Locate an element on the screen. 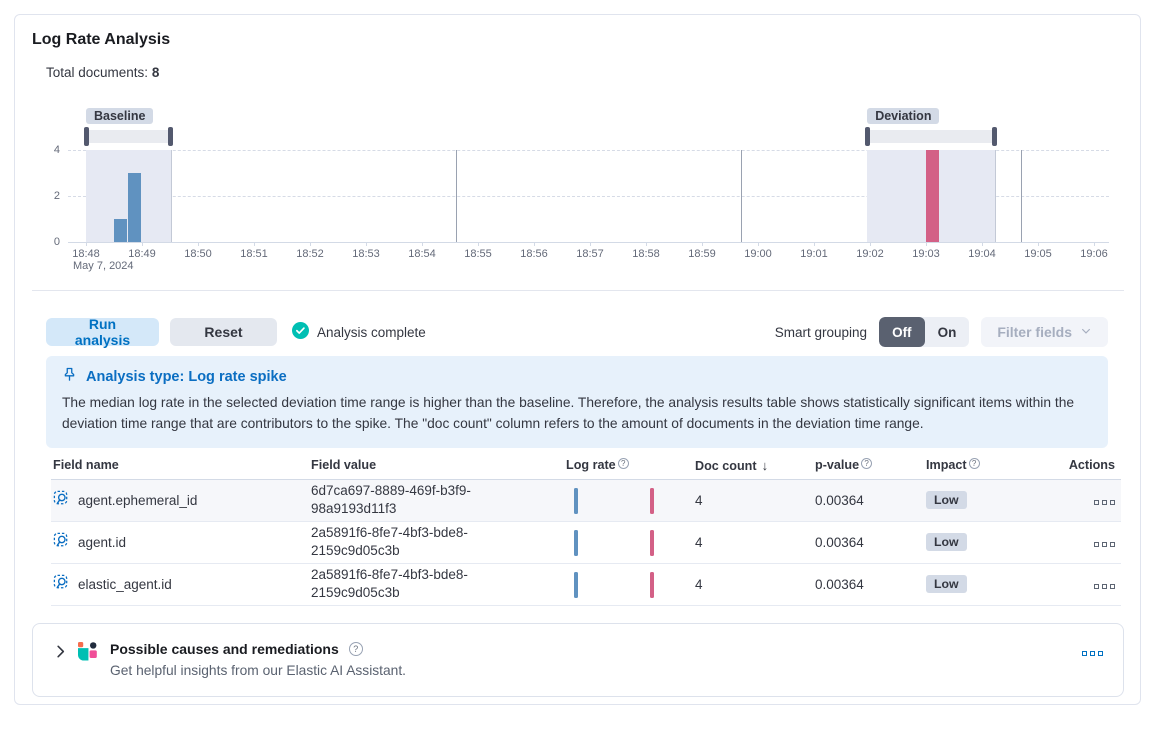  filter-fields-button: Filter fields is located at coordinates (1044, 332).